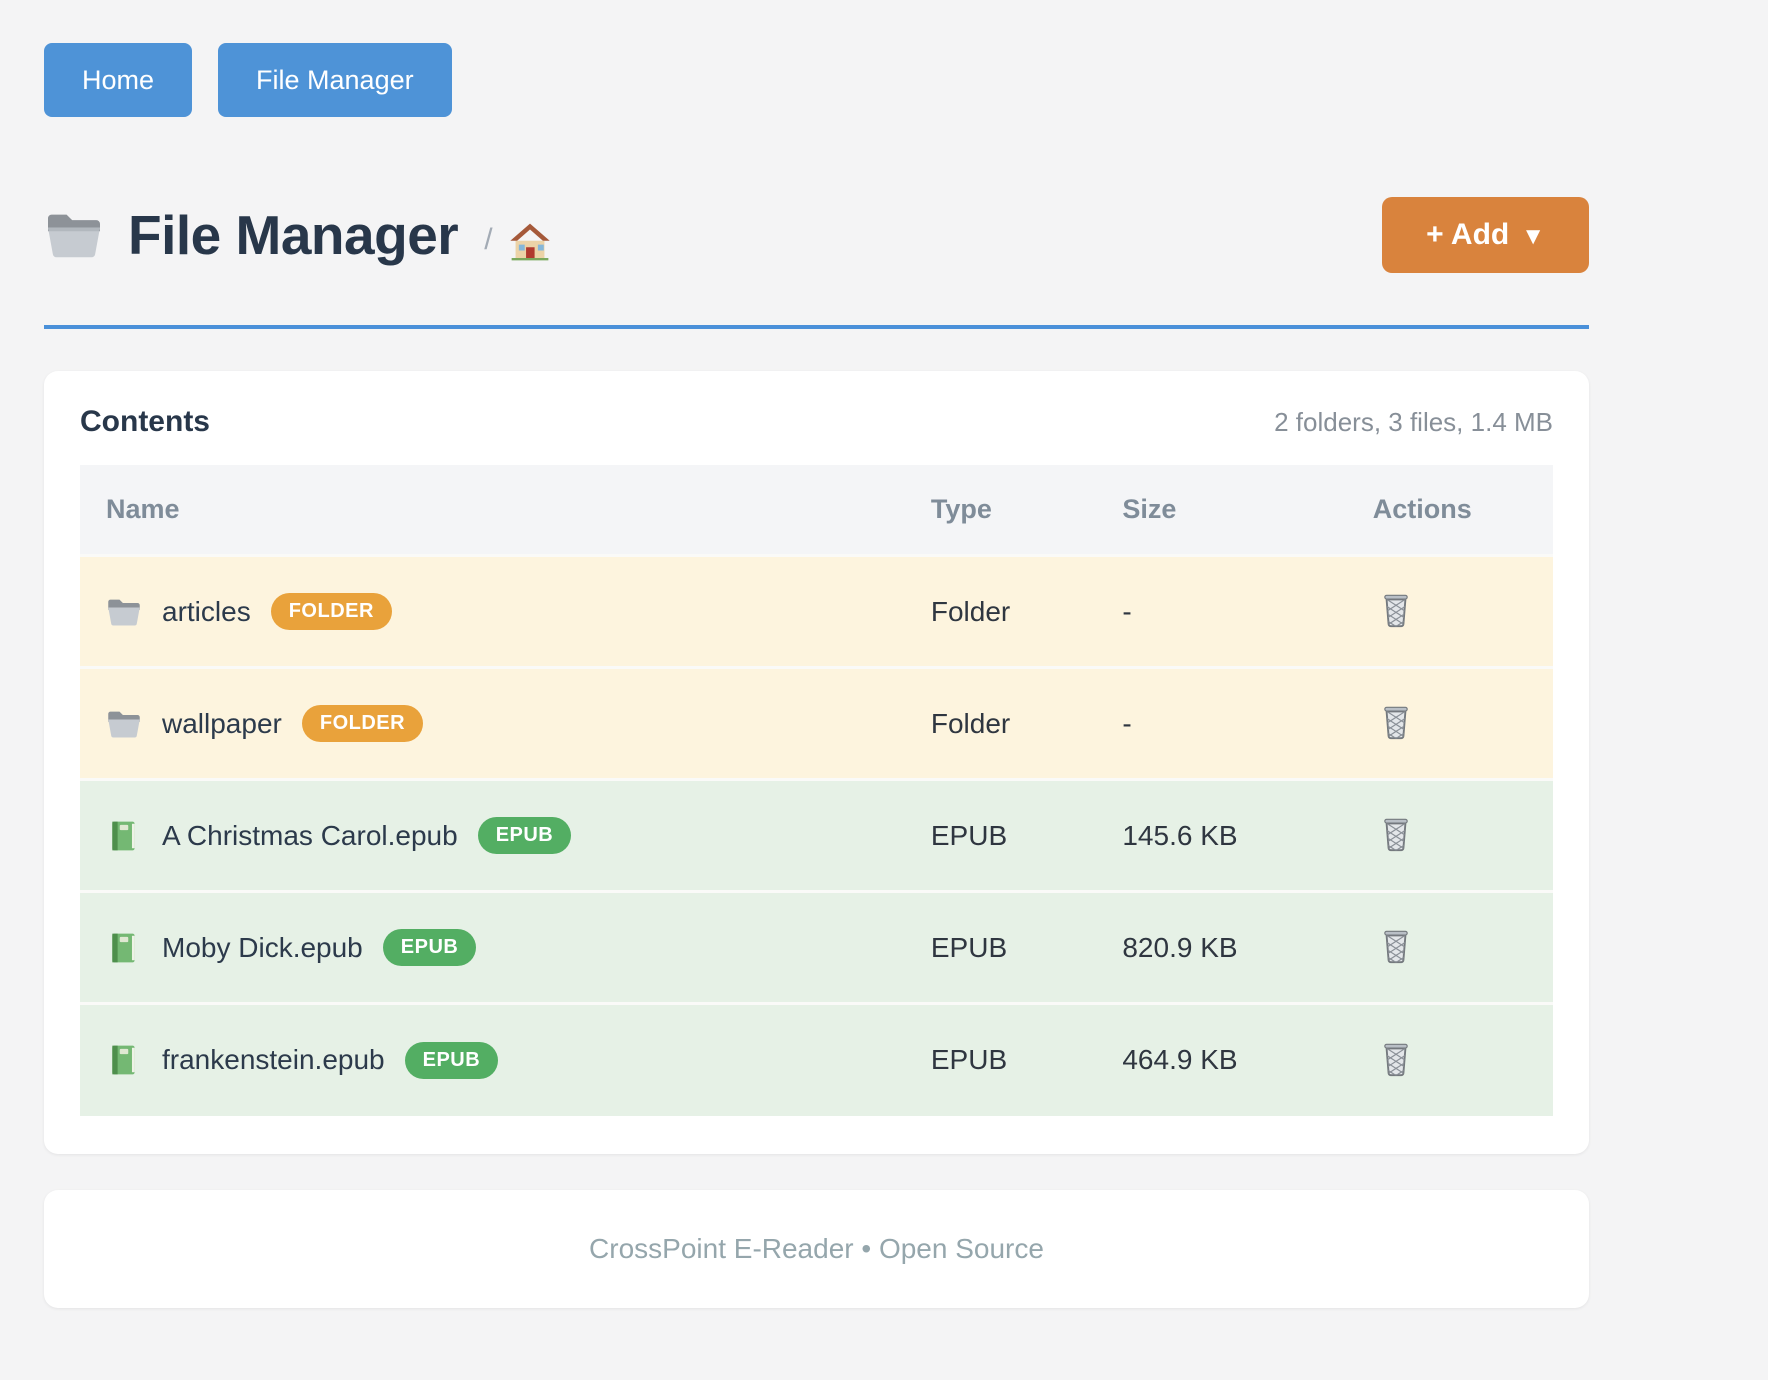  I want to click on file-name: A Christmas Carol.epub, so click(310, 835).